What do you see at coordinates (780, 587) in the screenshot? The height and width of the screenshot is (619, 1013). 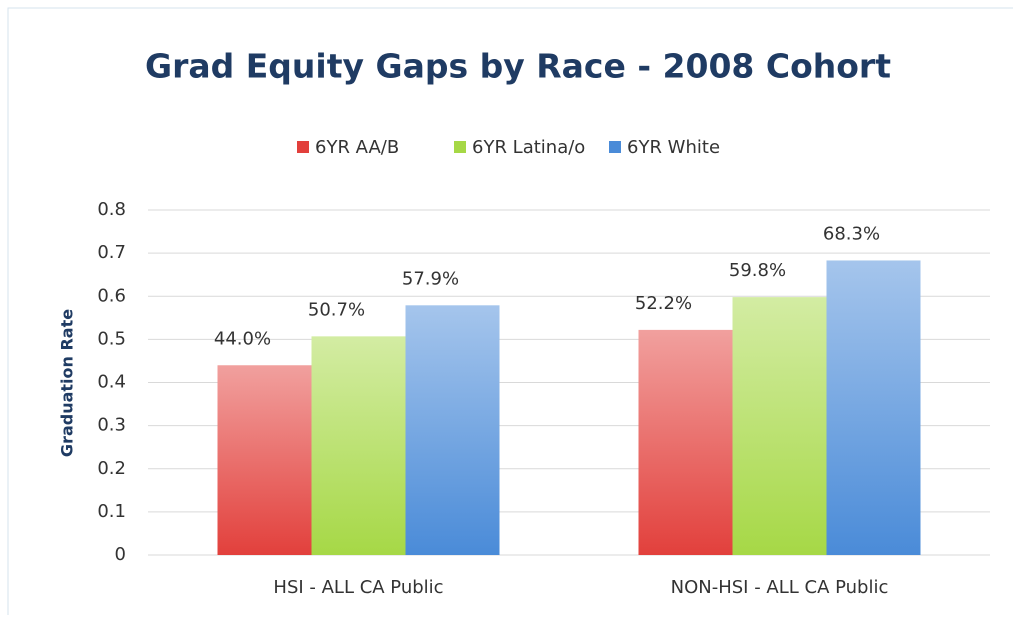 I see `x-tick-label: NON-HSI - ALL CA Public` at bounding box center [780, 587].